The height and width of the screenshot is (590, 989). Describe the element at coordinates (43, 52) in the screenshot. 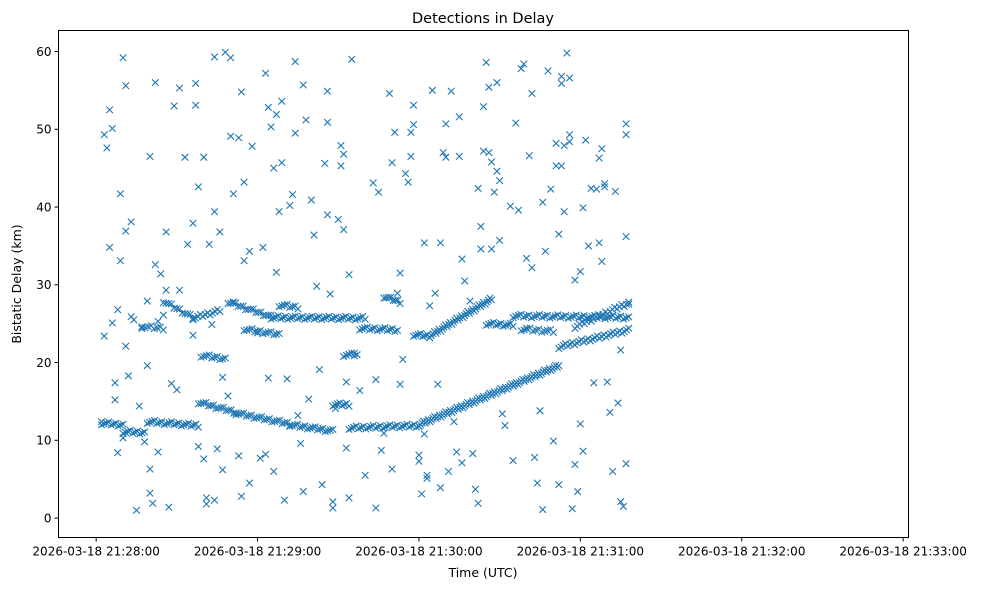

I see `y-tick-label: 60` at that location.